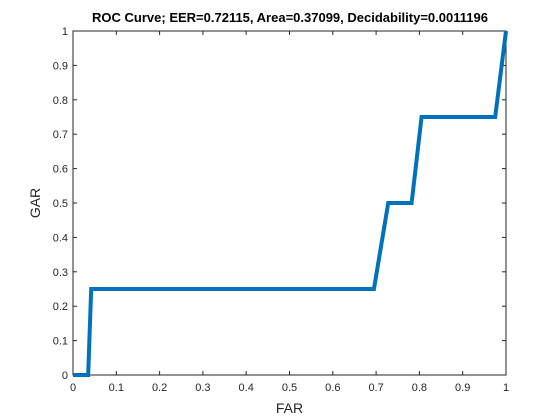  I want to click on x-tick-label: 0.1, so click(116, 388).